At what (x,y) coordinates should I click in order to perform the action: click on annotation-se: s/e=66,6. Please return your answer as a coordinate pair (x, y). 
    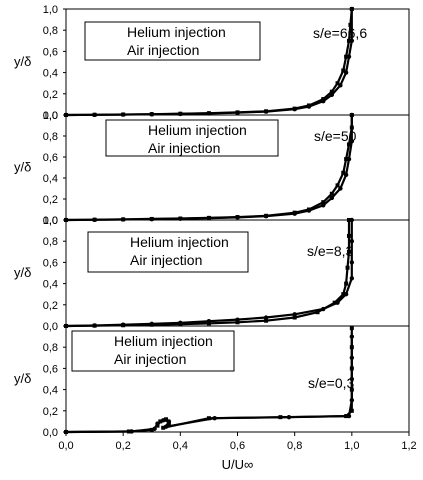
    Looking at the image, I should click on (340, 33).